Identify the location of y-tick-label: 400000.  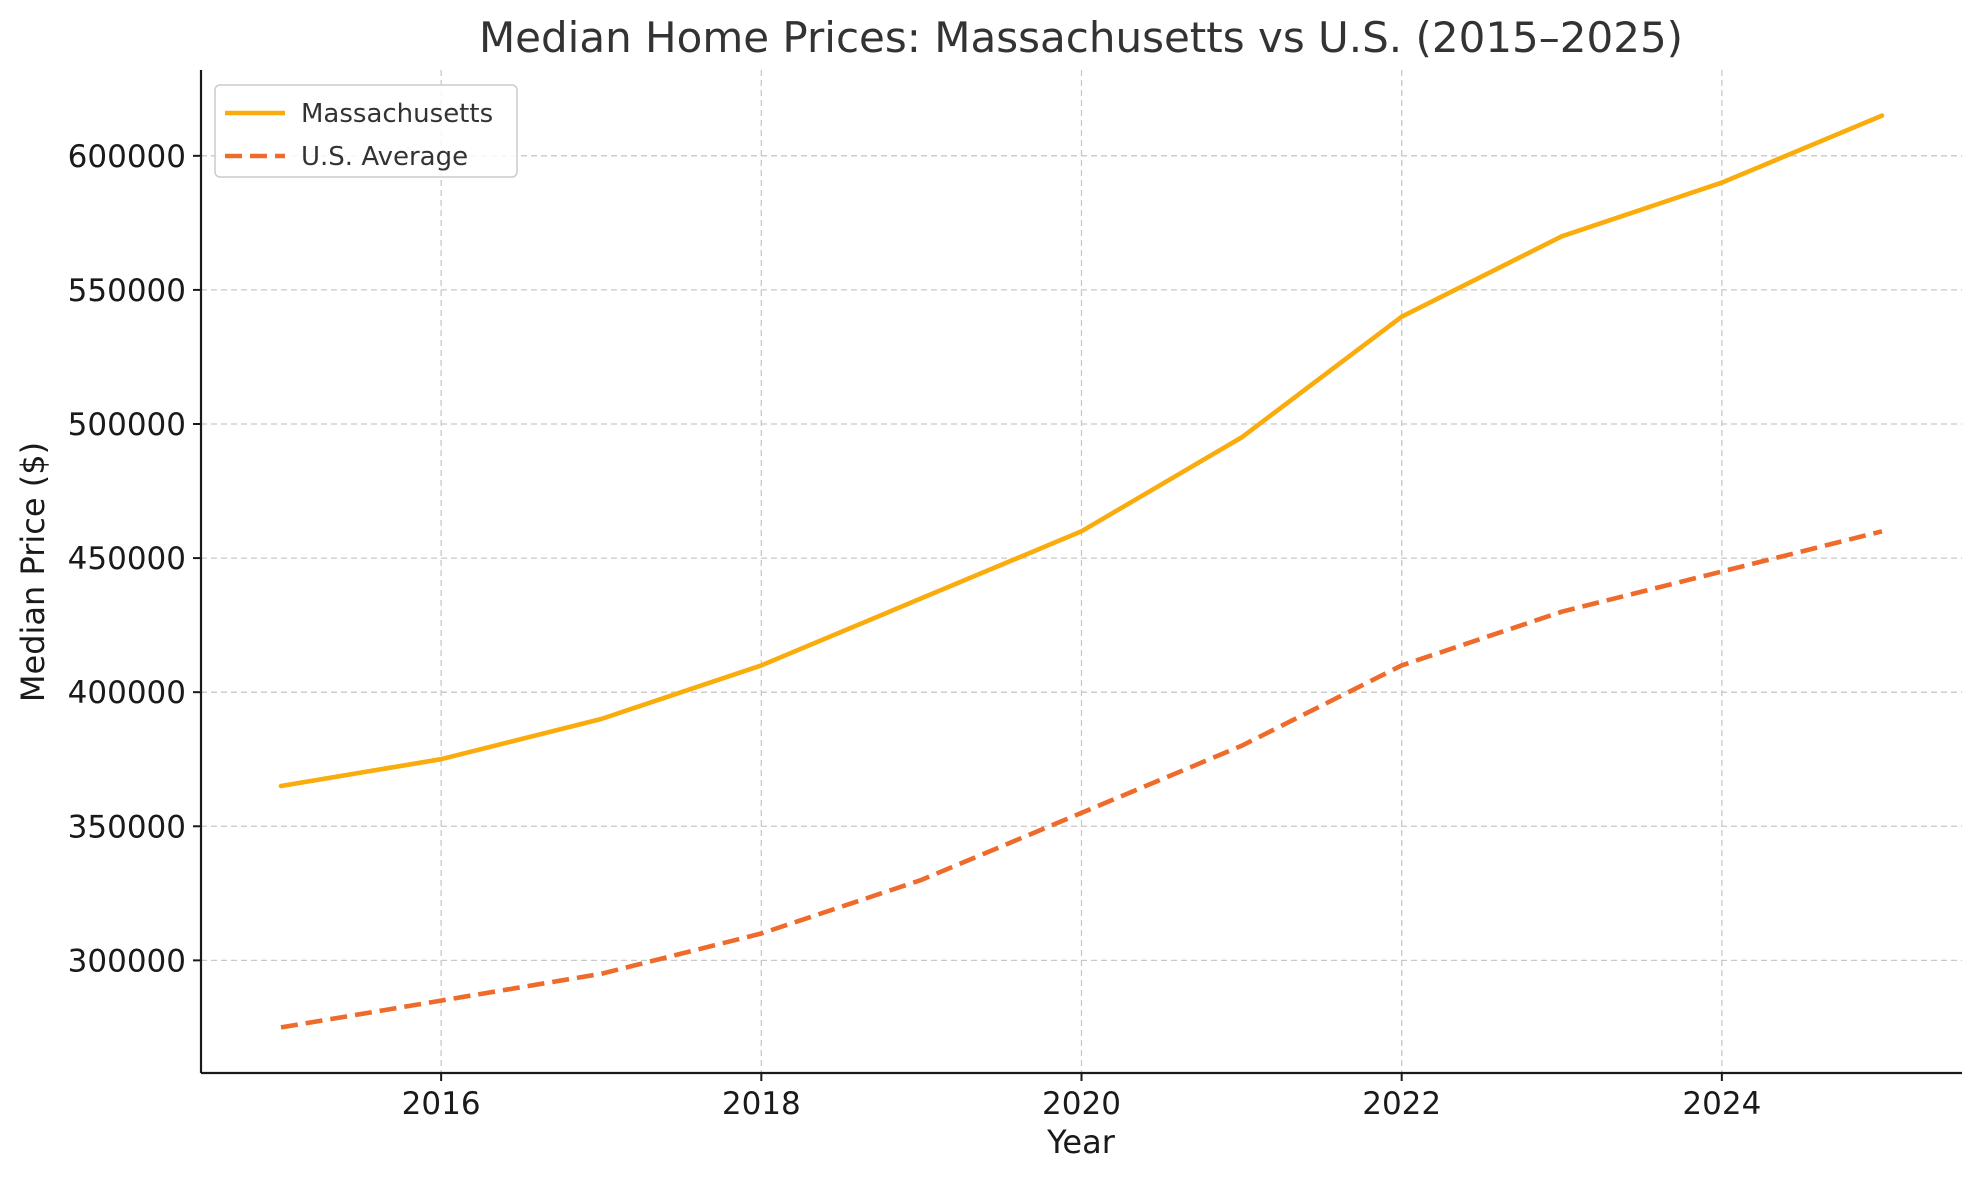
(127, 693).